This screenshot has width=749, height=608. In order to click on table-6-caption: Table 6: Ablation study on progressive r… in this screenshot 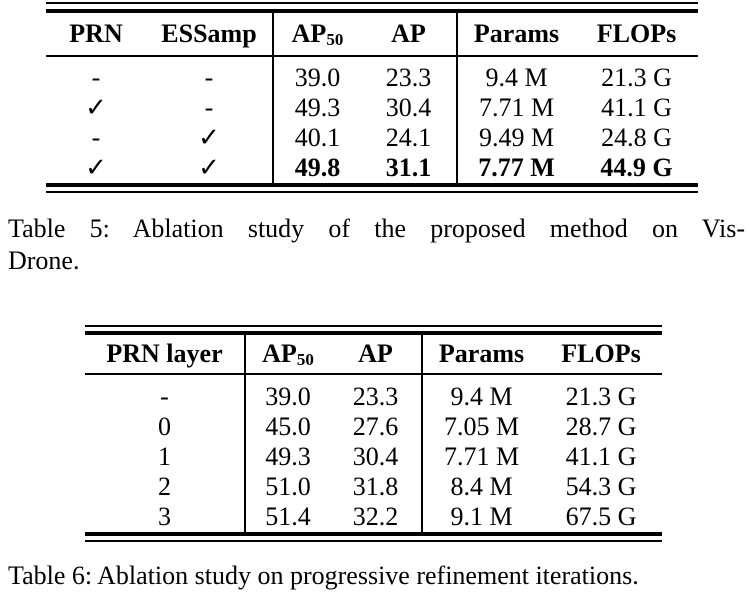, I will do `click(376, 576)`.